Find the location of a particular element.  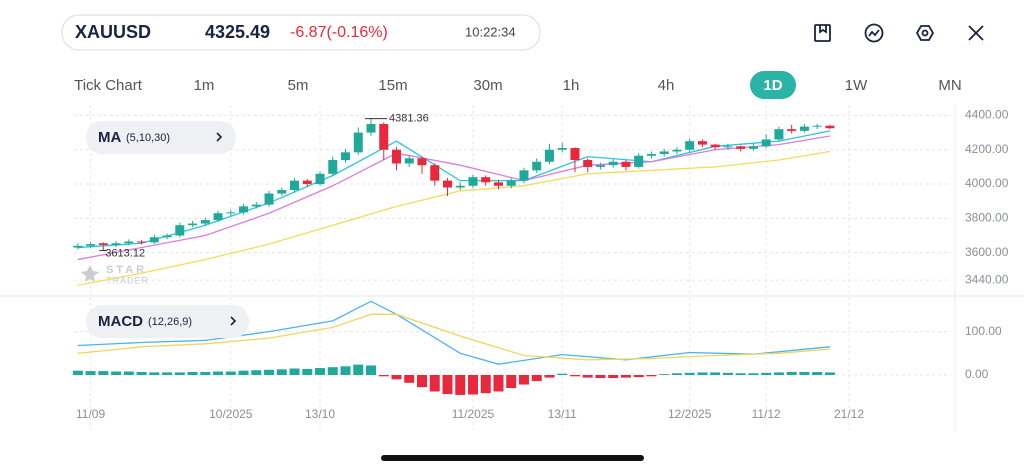

timeframe-tab: 5m is located at coordinates (298, 85).